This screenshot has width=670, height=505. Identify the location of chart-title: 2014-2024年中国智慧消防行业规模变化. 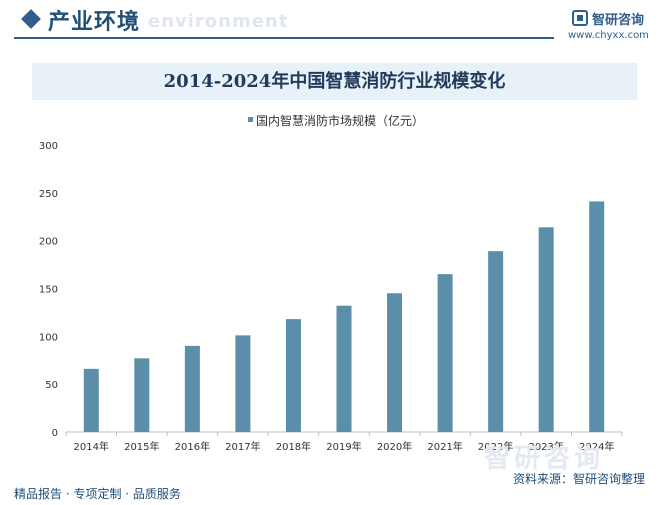
(334, 81).